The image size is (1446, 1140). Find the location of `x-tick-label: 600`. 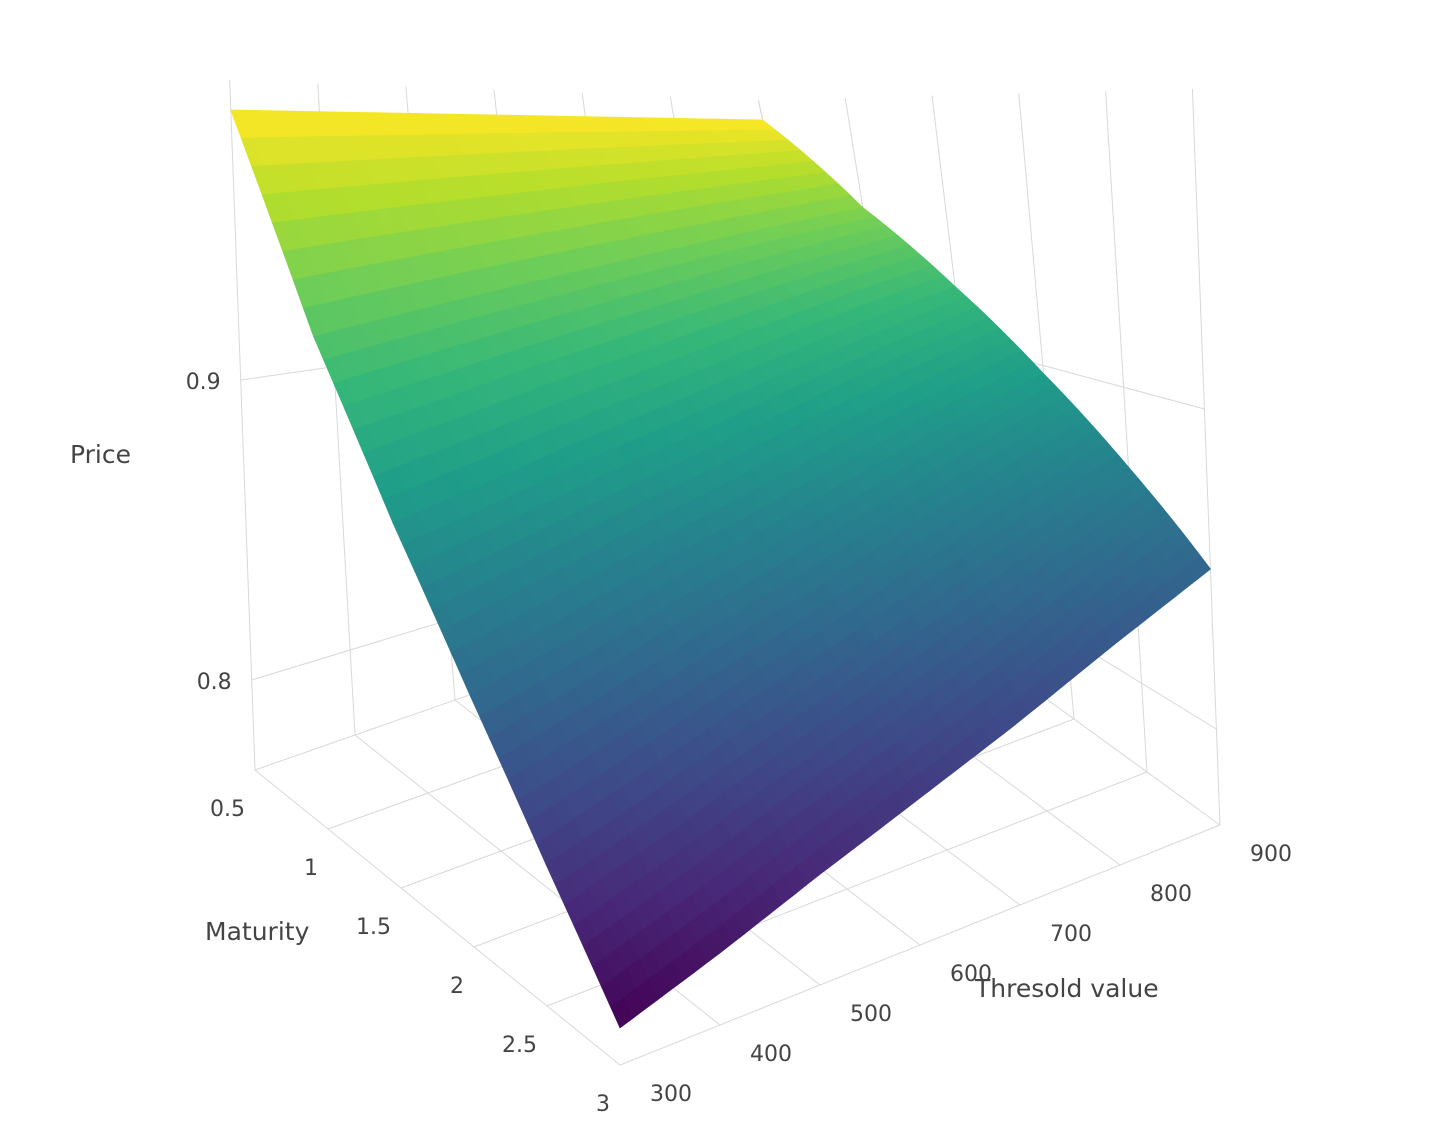

x-tick-label: 600 is located at coordinates (971, 974).